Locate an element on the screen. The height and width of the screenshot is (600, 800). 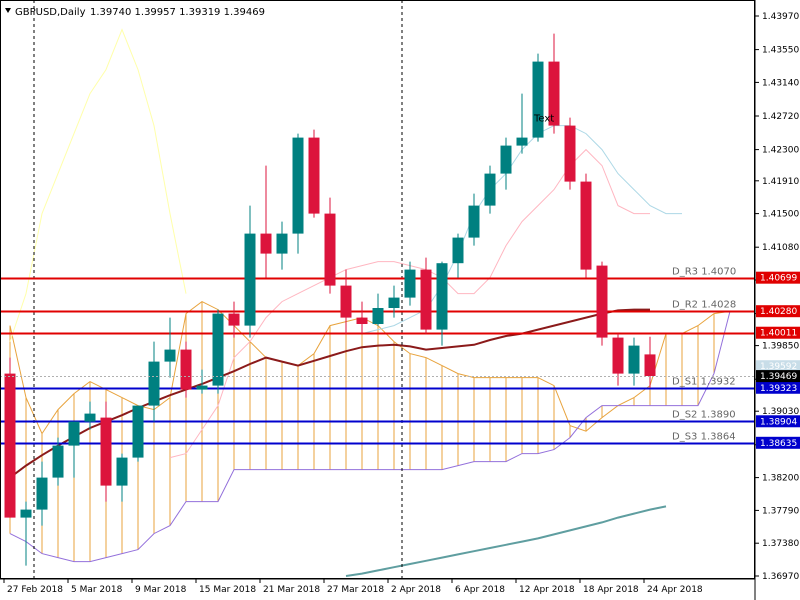
price-tick-label: 1.42720 is located at coordinates (780, 117).